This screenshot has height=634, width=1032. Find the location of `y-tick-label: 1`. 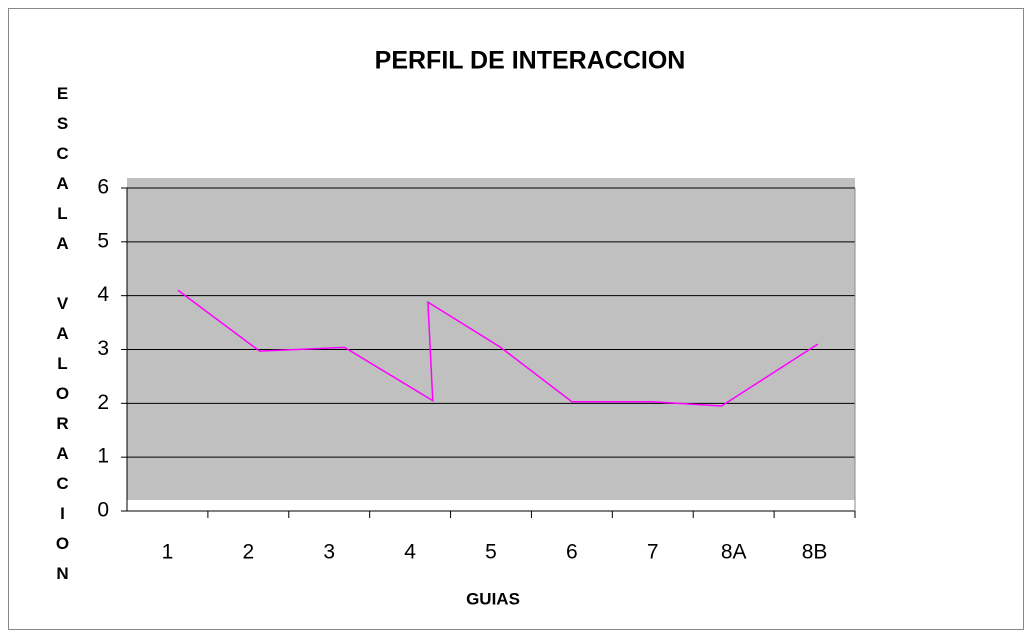

y-tick-label: 1 is located at coordinates (103, 456).